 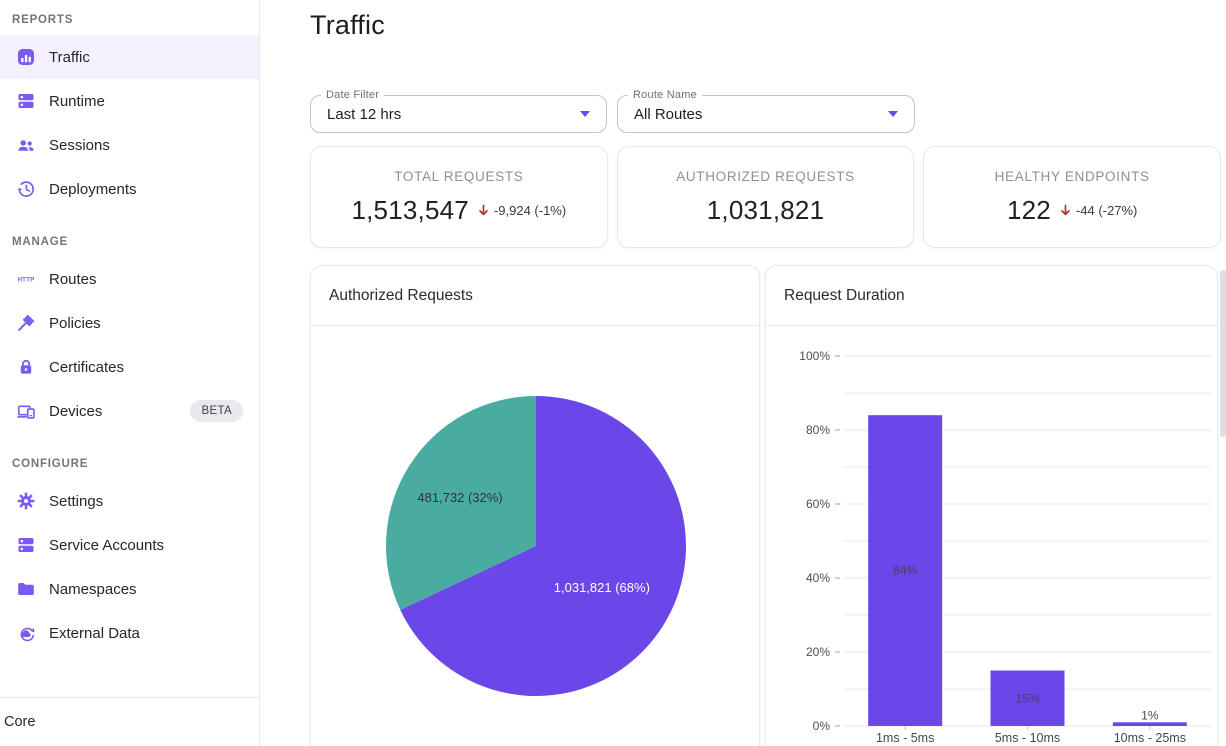 I want to click on stat-label: AUTHORIZED REQUESTS, so click(x=765, y=176).